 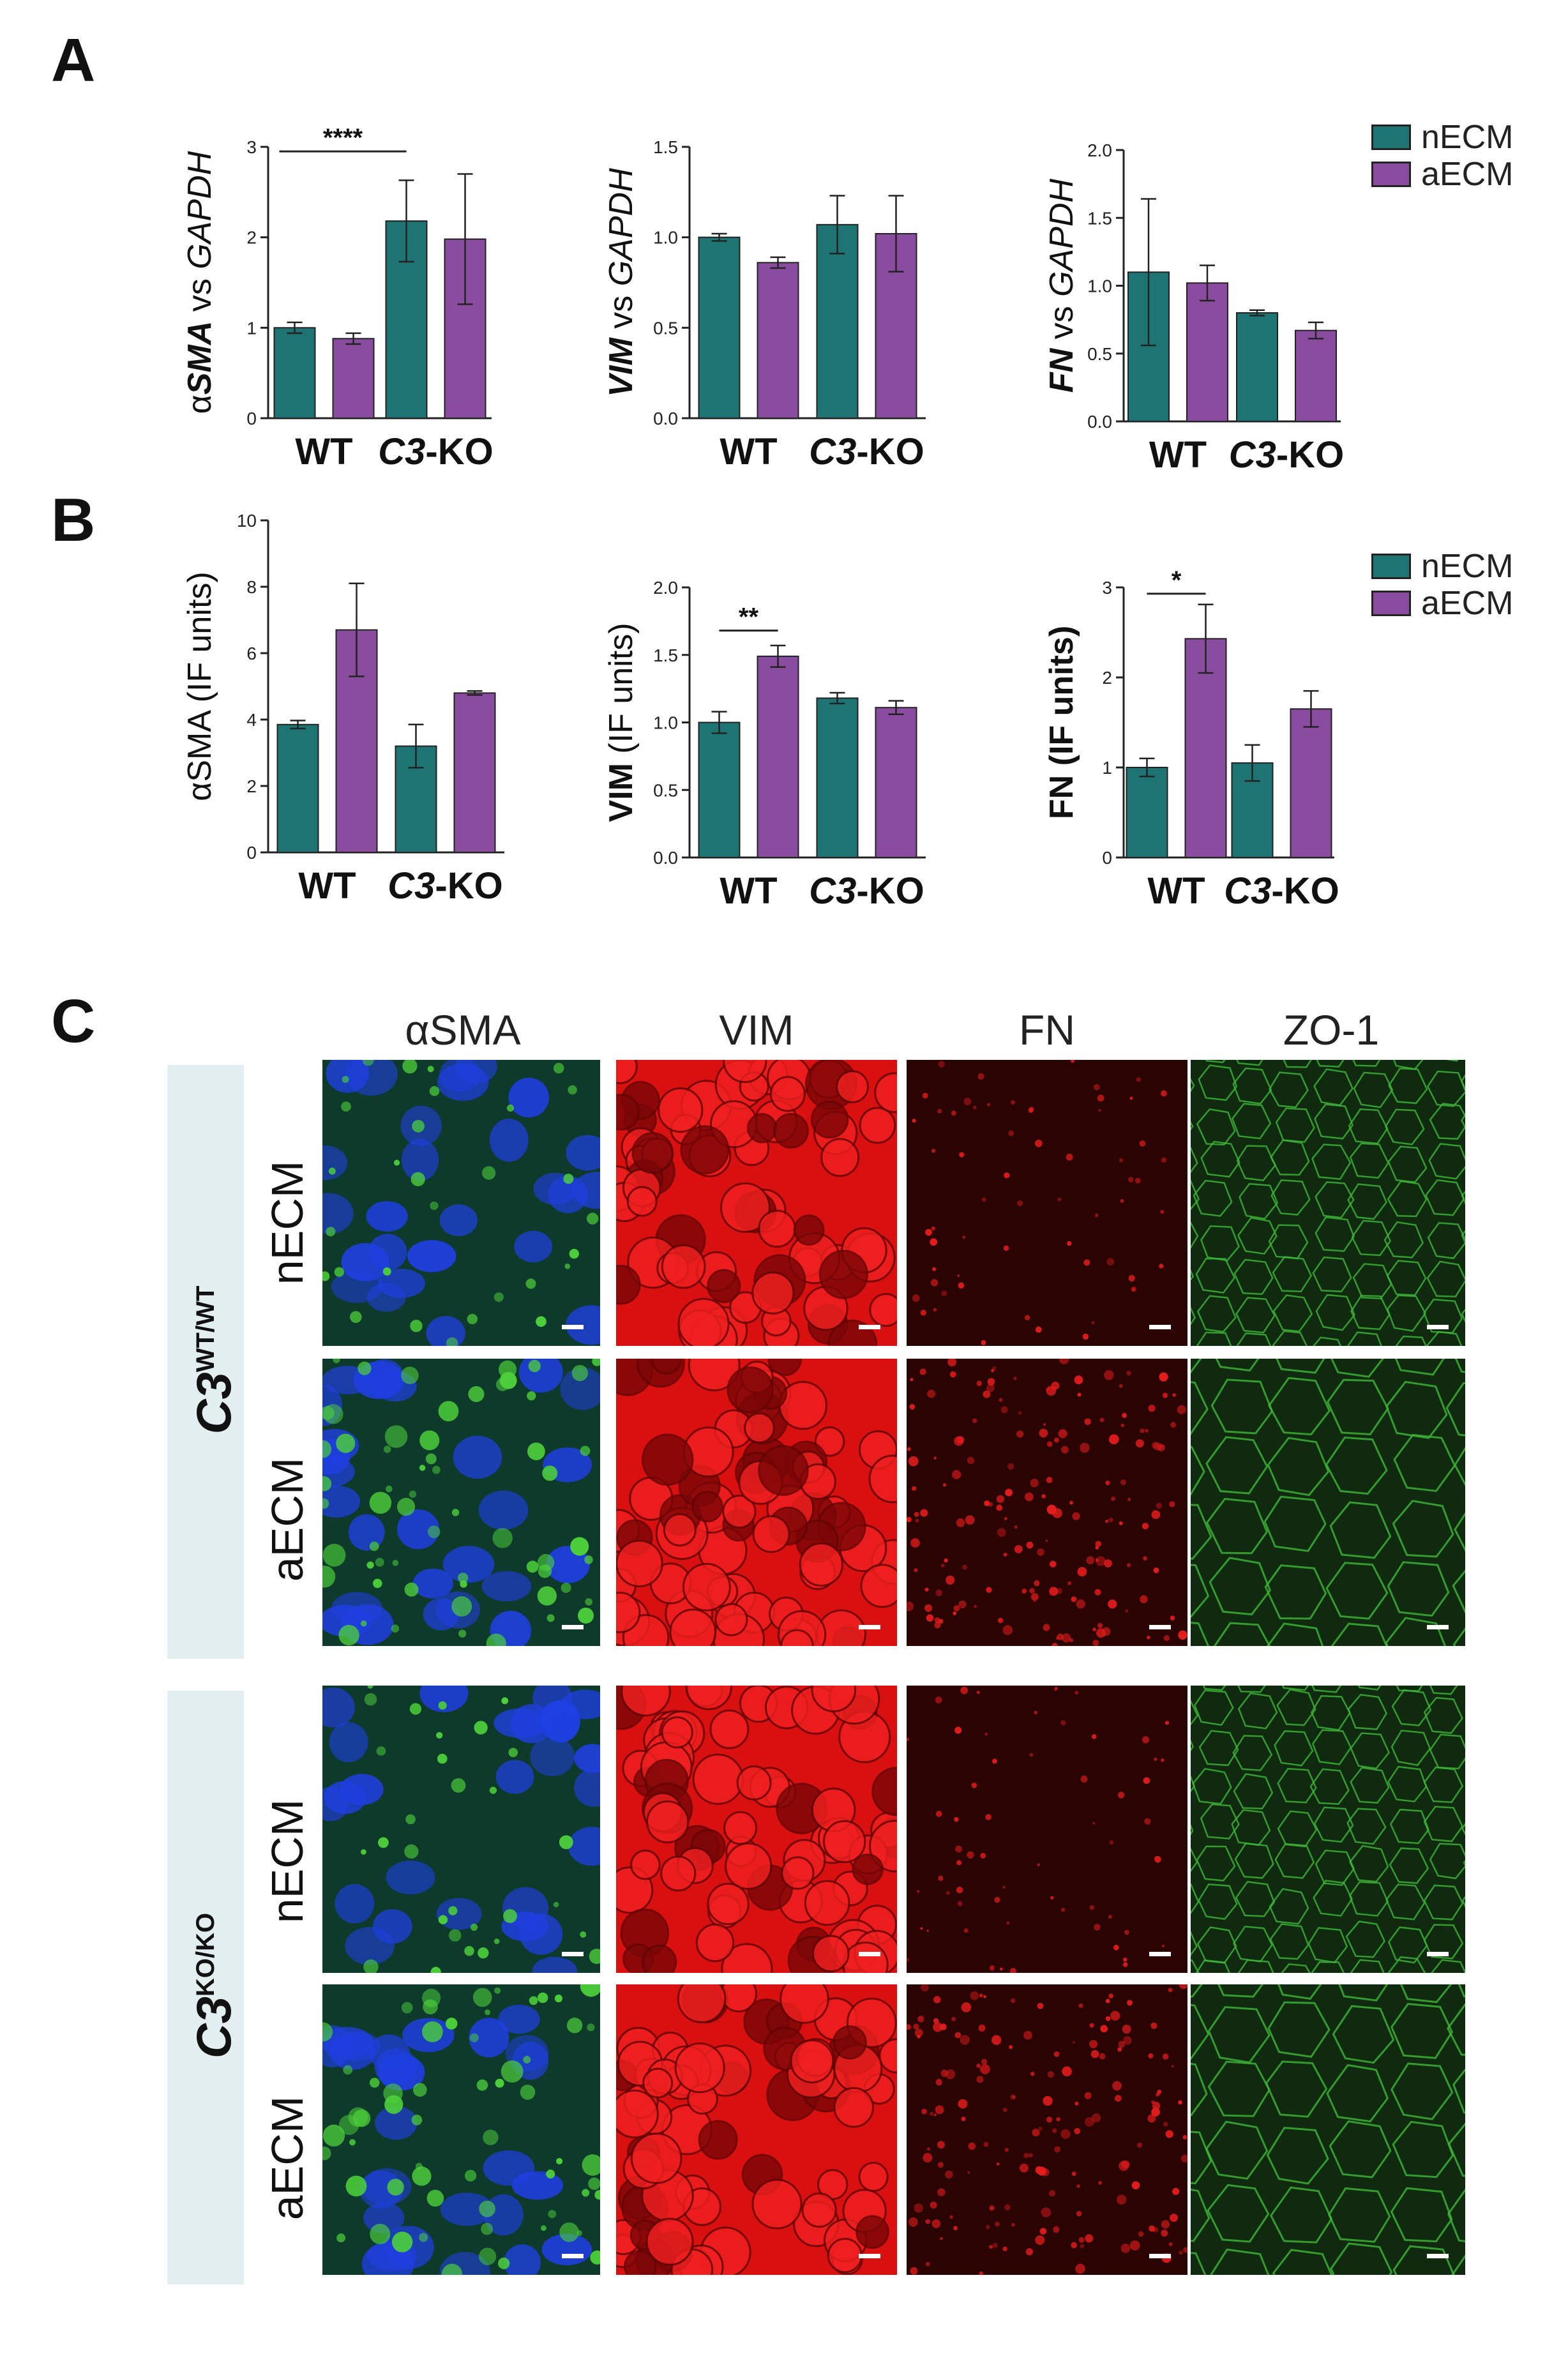 I want to click on legend-swatch-aecm, so click(x=1391, y=603).